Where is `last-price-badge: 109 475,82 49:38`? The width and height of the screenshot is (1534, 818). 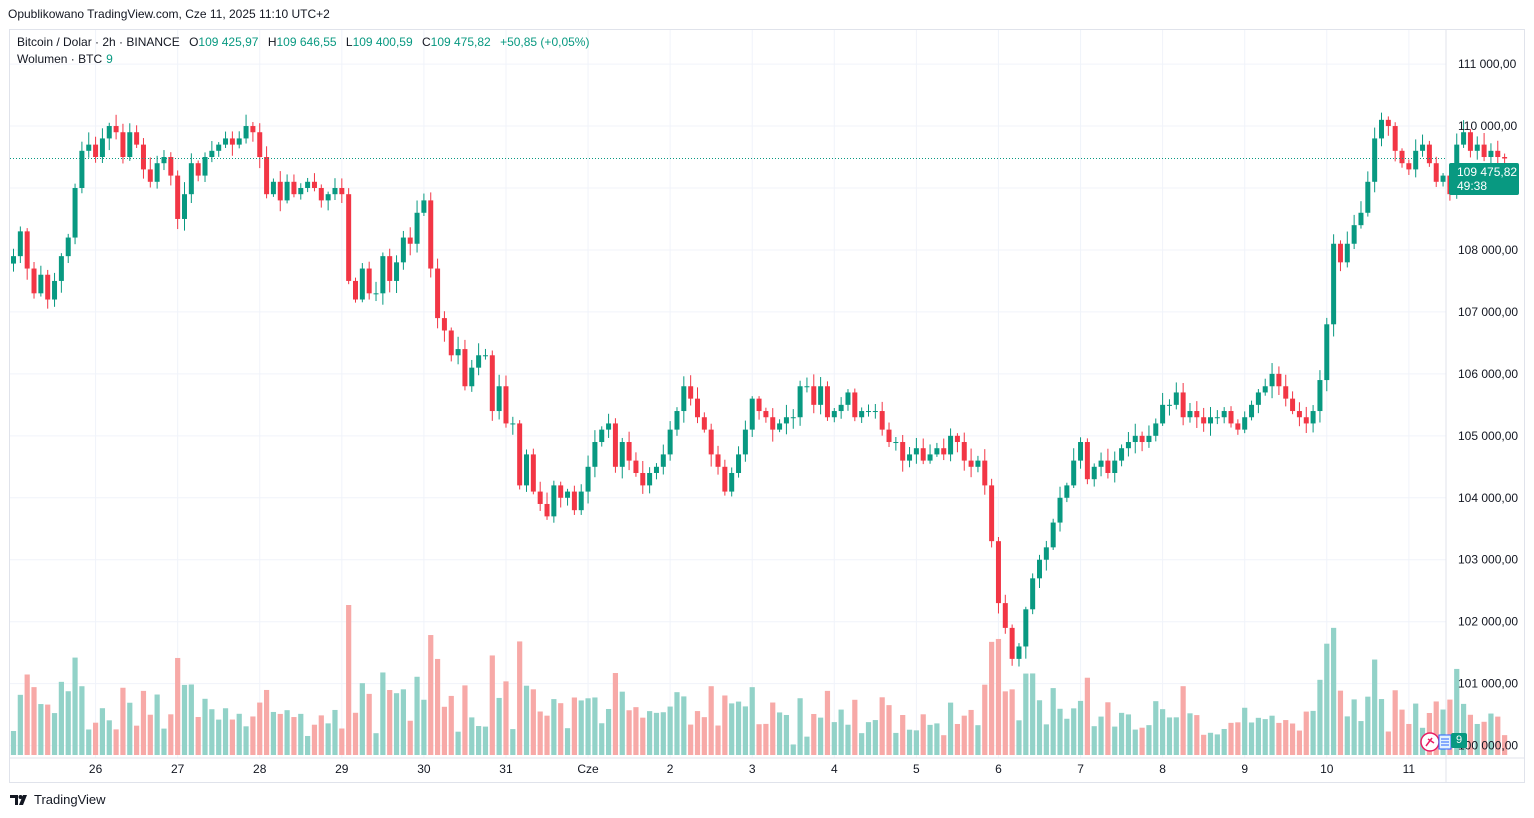
last-price-badge: 109 475,82 49:38 is located at coordinates (1484, 179).